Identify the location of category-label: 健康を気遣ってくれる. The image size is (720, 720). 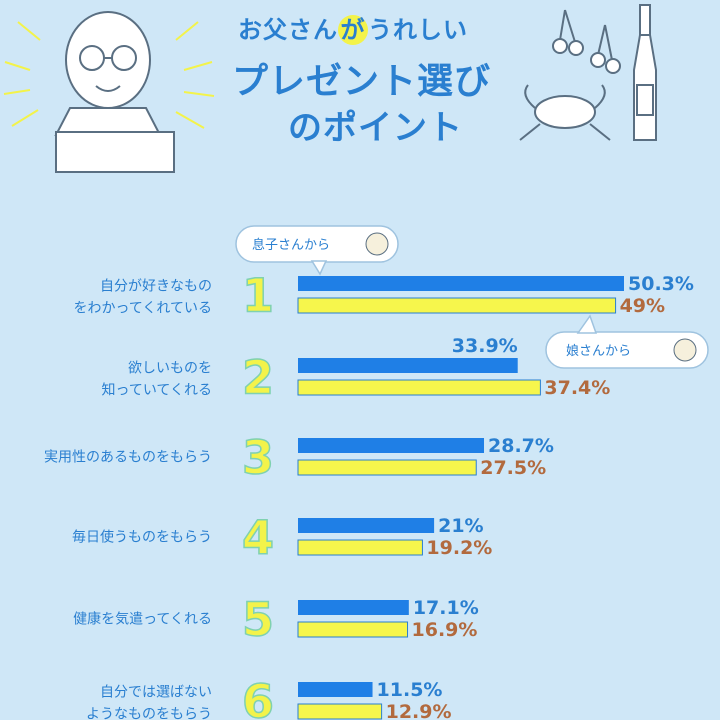
(142, 619).